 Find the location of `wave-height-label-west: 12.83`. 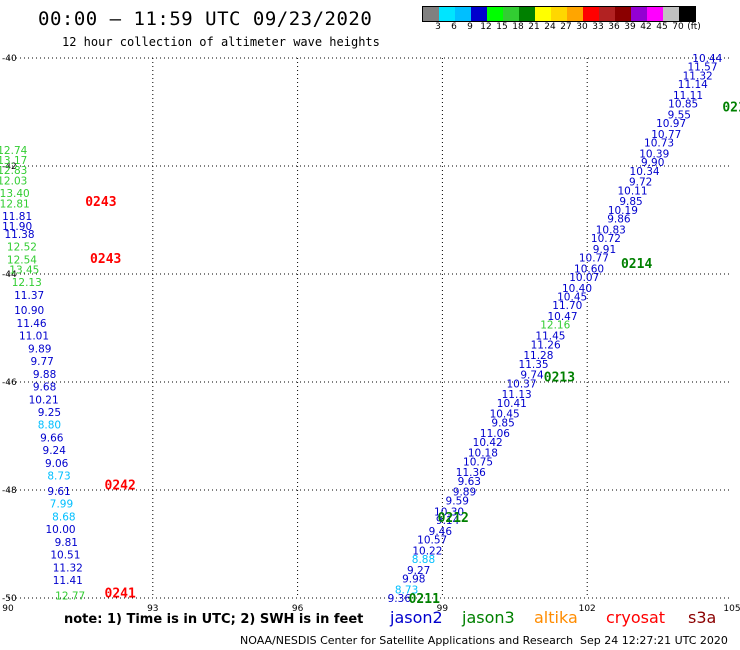

wave-height-label-west: 12.83 is located at coordinates (13, 171).